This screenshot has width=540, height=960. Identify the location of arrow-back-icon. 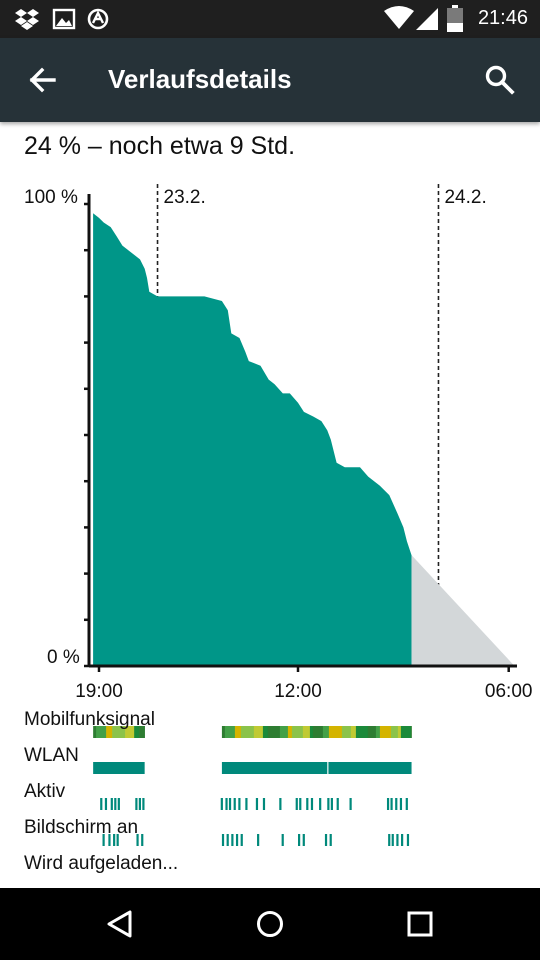
(42, 80).